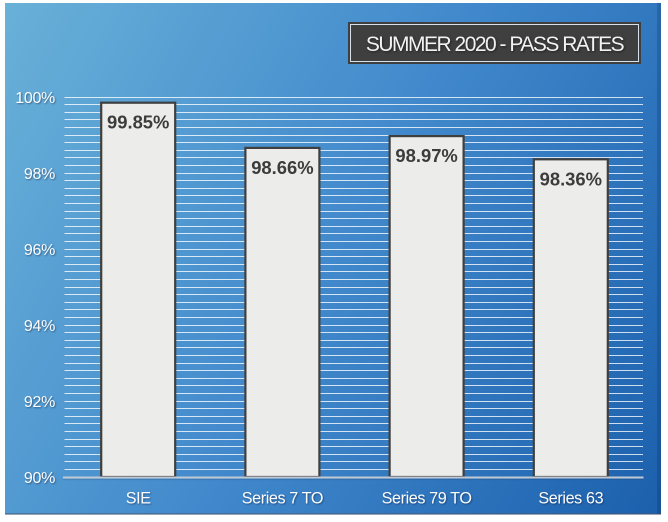  I want to click on svg-text: 99.85%, so click(138, 122).